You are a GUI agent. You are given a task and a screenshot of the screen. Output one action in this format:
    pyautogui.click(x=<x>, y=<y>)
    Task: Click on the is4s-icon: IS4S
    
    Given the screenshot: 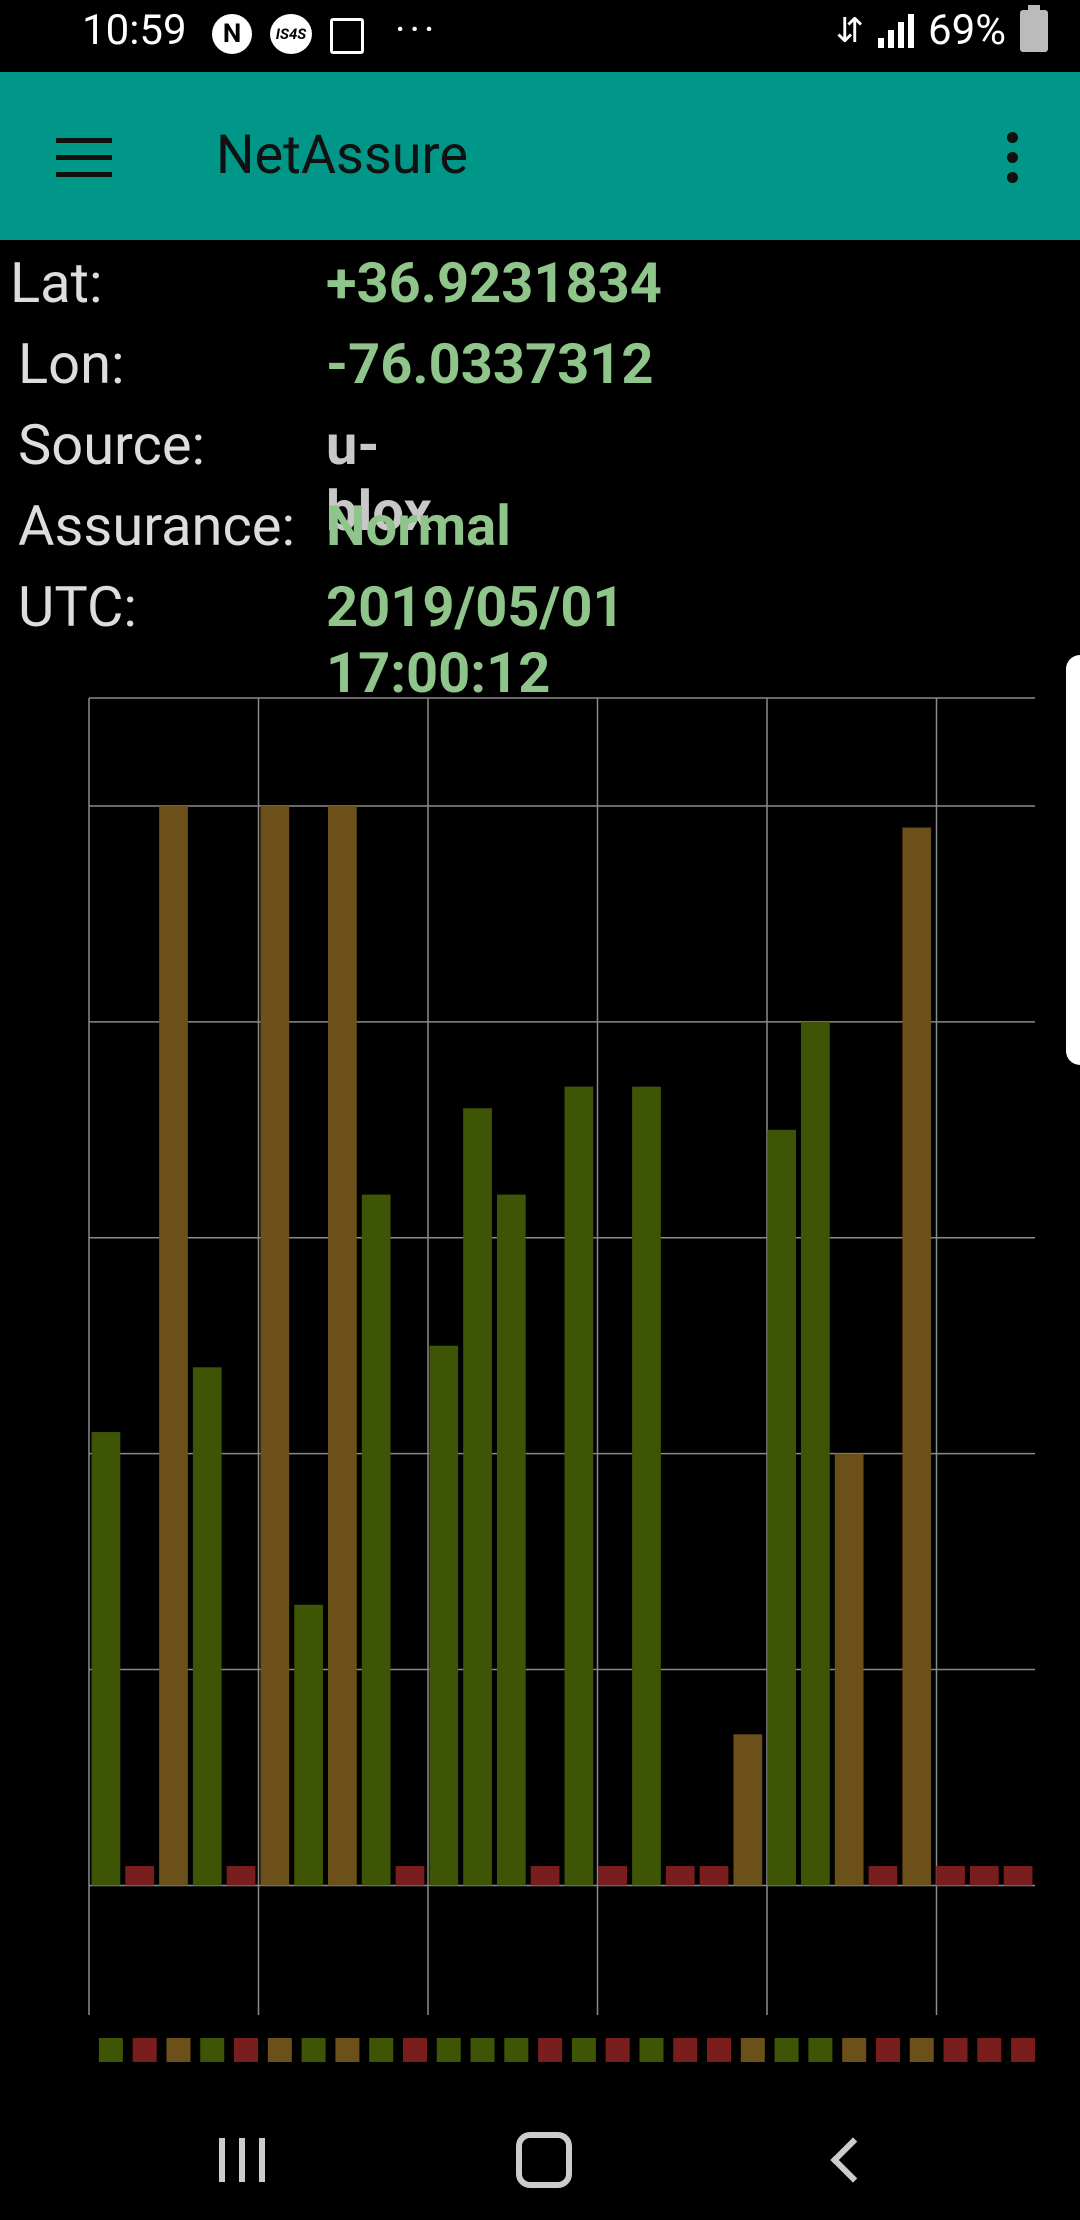 What is the action you would take?
    pyautogui.click(x=291, y=34)
    